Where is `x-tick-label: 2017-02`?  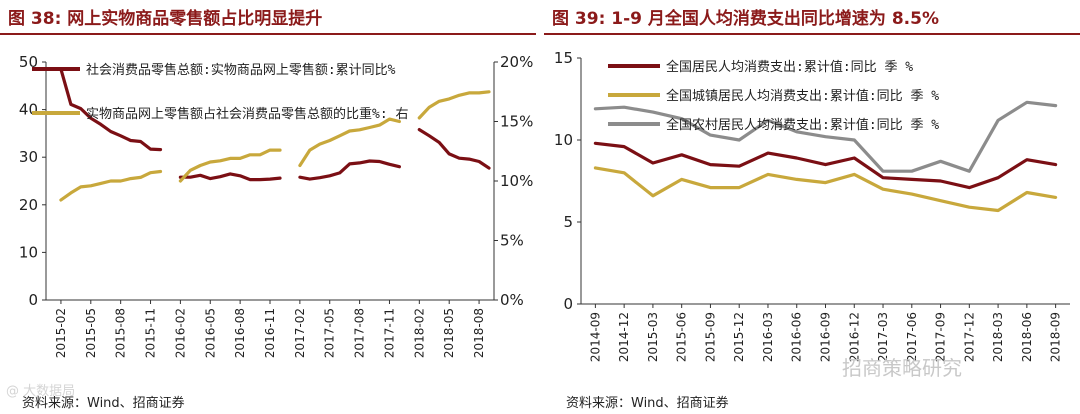
x-tick-label: 2017-02 is located at coordinates (300, 333).